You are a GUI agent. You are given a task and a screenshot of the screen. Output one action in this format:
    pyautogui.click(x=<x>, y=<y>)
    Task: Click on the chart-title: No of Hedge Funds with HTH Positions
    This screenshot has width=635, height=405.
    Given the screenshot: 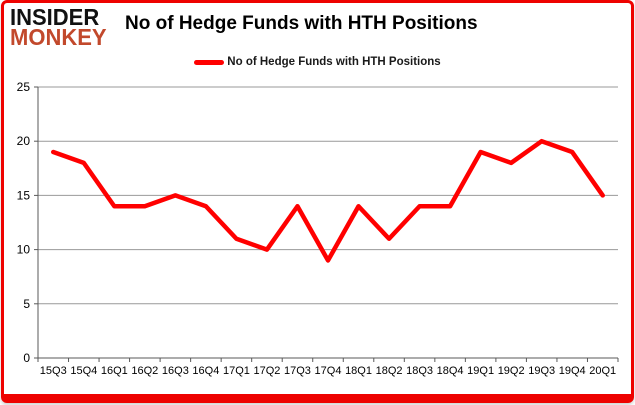 What is the action you would take?
    pyautogui.click(x=301, y=23)
    